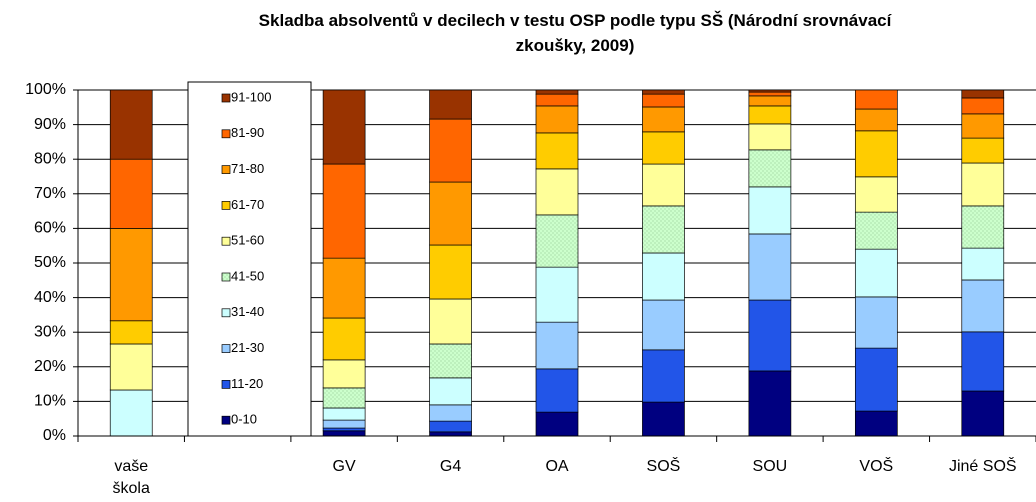 Image resolution: width=1036 pixels, height=502 pixels. Describe the element at coordinates (876, 466) in the screenshot. I see `x-tick-label: VOŠ` at that location.